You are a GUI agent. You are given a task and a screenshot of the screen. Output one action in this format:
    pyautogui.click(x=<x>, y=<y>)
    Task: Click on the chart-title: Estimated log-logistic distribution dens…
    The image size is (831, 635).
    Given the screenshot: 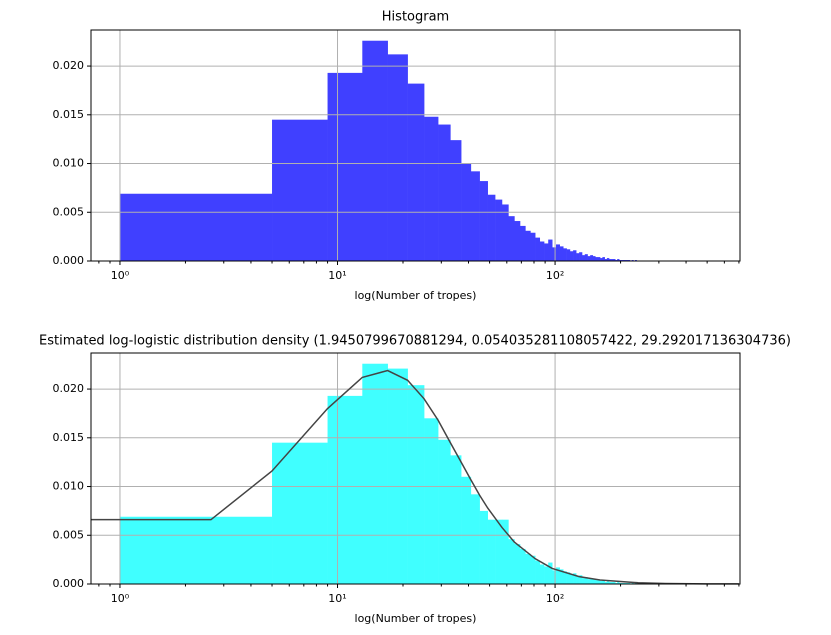 What is the action you would take?
    pyautogui.click(x=415, y=341)
    